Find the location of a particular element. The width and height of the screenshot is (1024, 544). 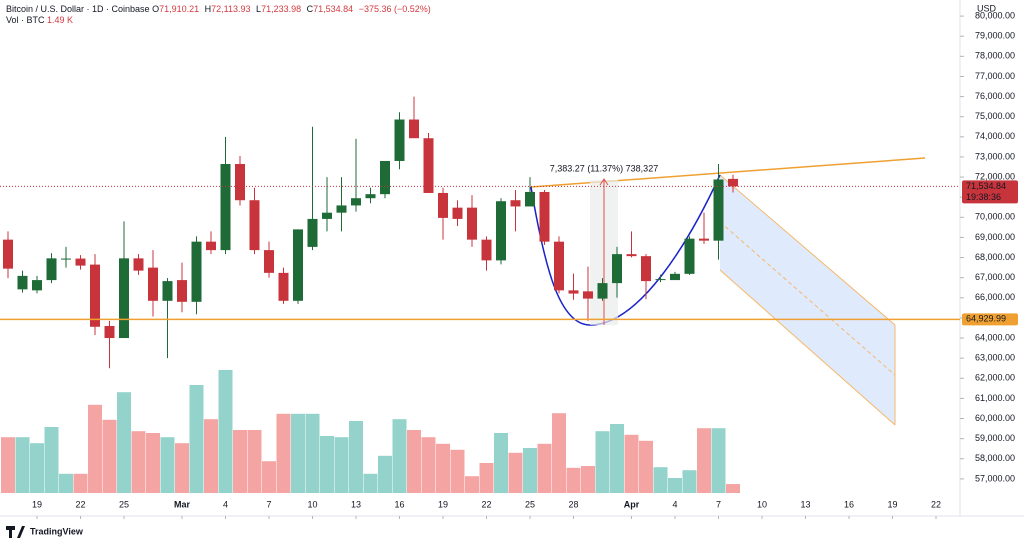

y-tick-label: 67,000.00 is located at coordinates (995, 277).